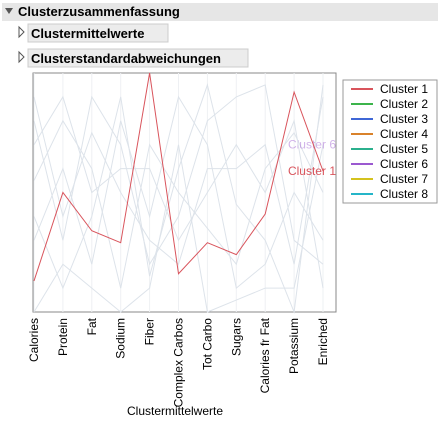 This screenshot has width=442, height=427. Describe the element at coordinates (92, 326) in the screenshot. I see `x-tick-label: Fat` at that location.